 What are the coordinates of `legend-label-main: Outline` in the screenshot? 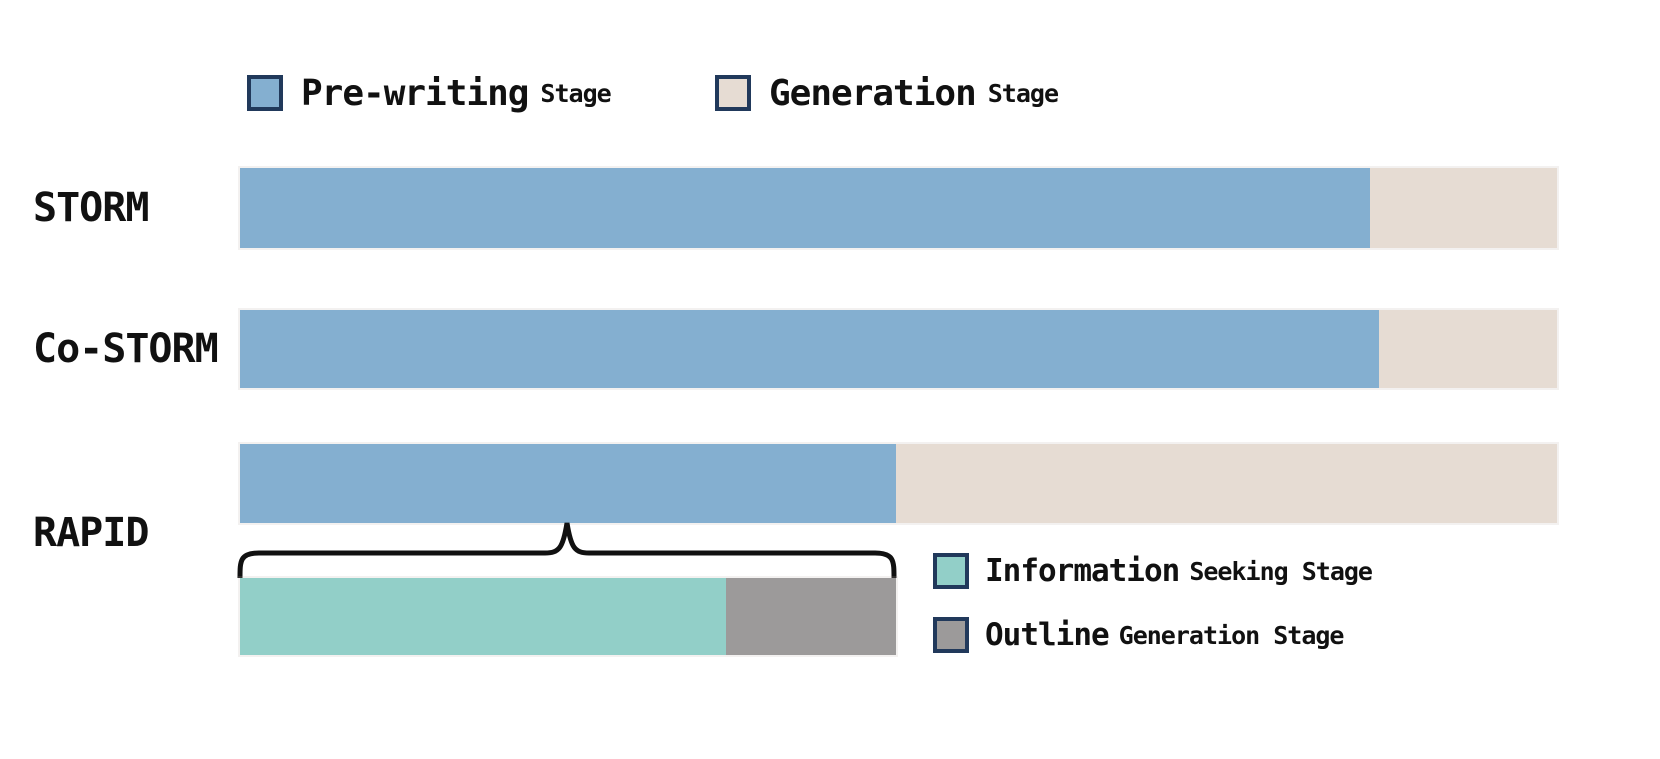 It's located at (1047, 635).